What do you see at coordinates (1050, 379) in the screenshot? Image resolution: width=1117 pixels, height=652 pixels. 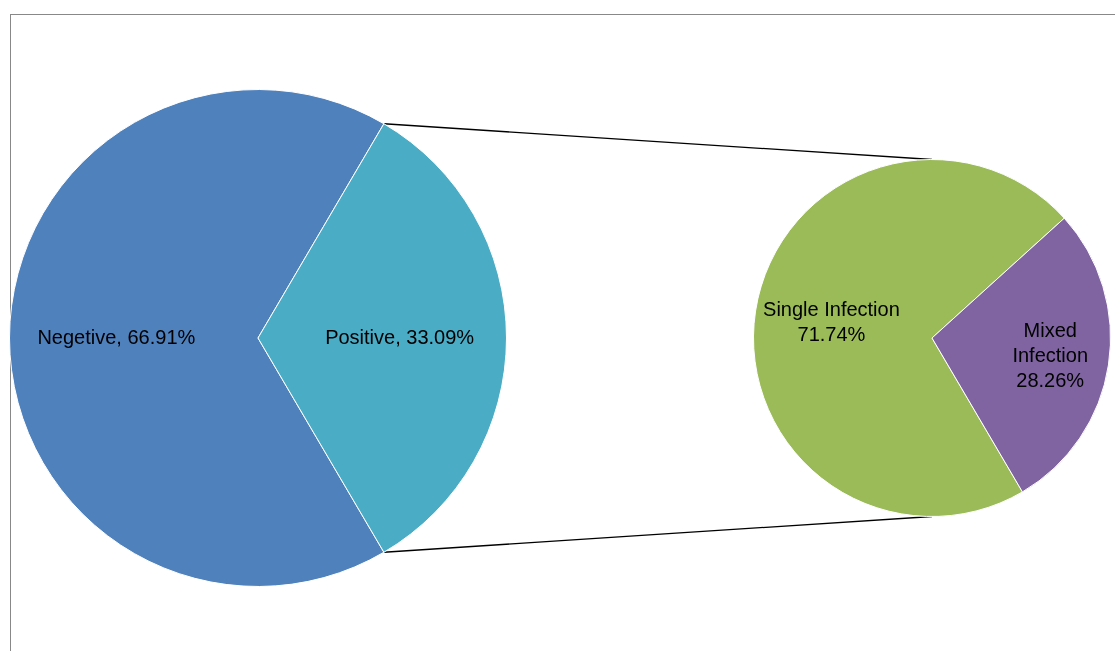 I see `data-label: 28.26%` at bounding box center [1050, 379].